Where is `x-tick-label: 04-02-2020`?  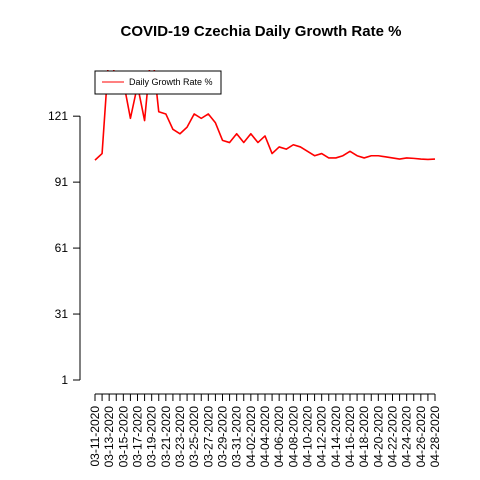 x-tick-label: 04-02-2020 is located at coordinates (251, 437).